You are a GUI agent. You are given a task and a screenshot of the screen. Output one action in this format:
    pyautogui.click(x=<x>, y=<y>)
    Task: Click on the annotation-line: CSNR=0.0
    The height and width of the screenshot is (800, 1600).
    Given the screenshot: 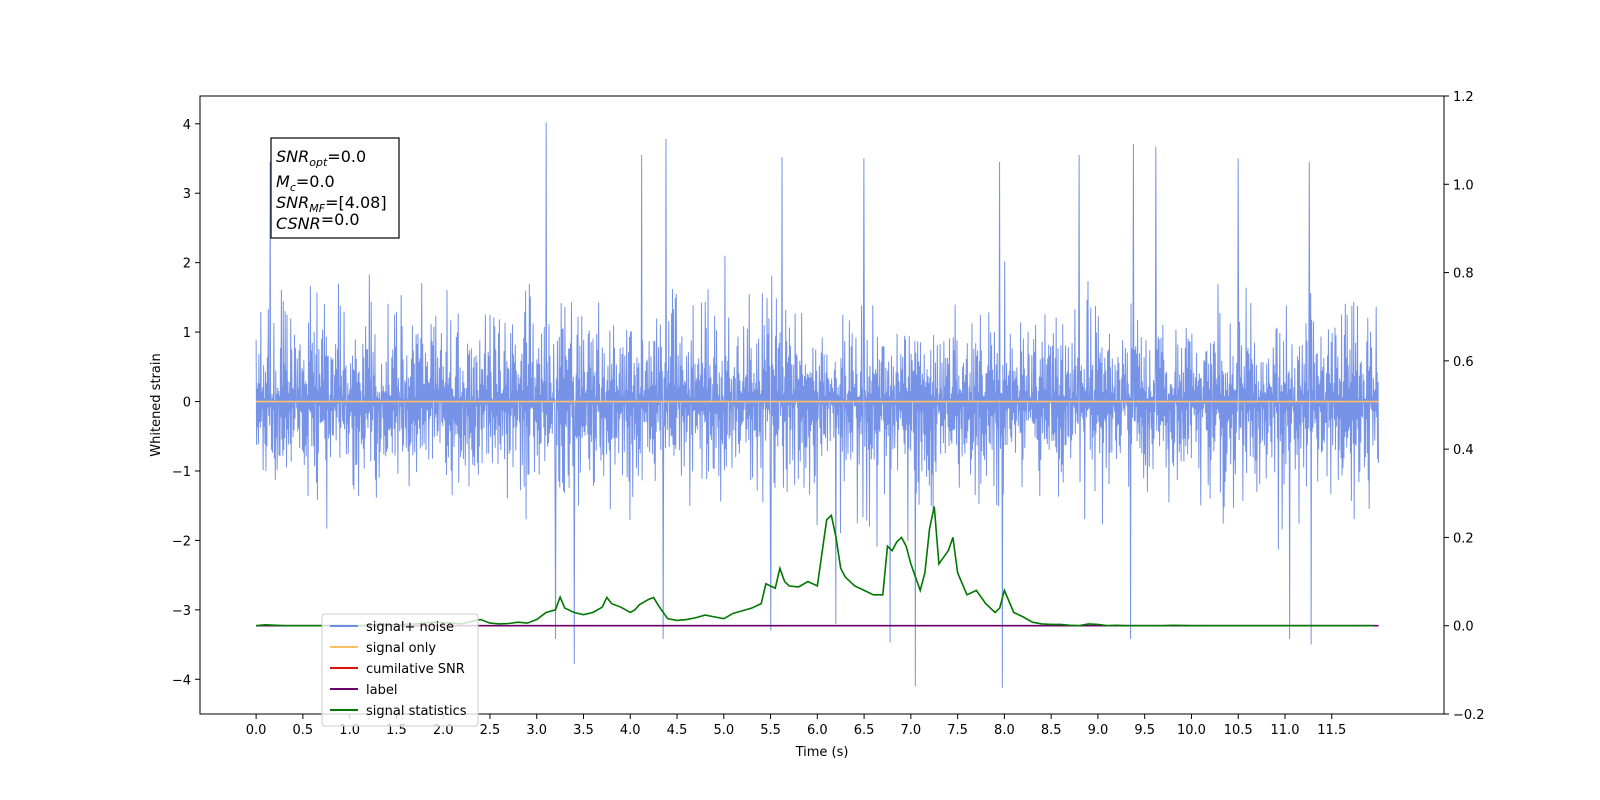 What is the action you would take?
    pyautogui.click(x=318, y=221)
    